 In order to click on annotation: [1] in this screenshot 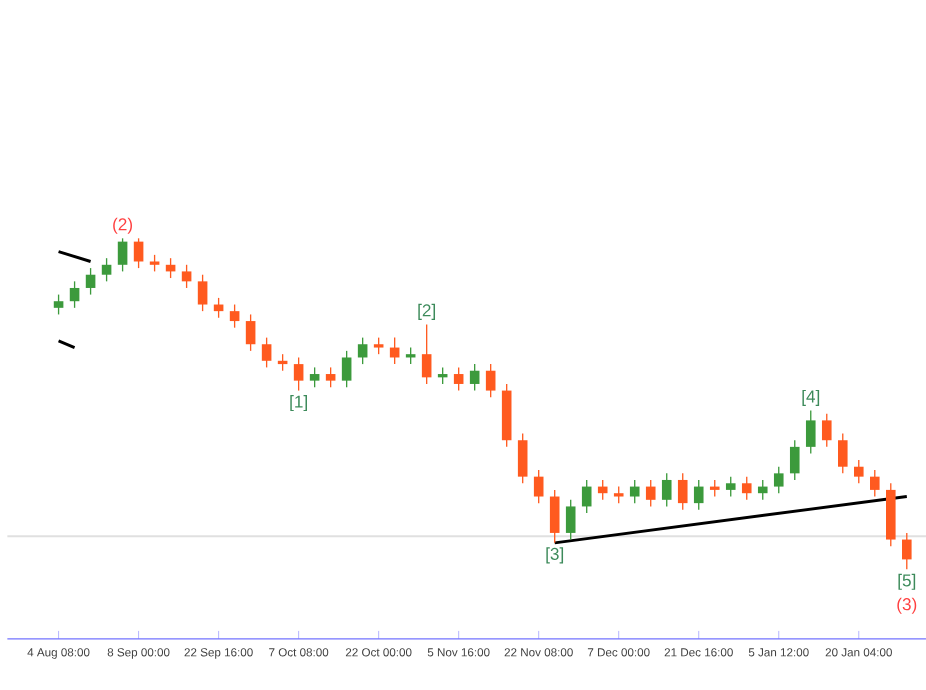, I will do `click(298, 402)`.